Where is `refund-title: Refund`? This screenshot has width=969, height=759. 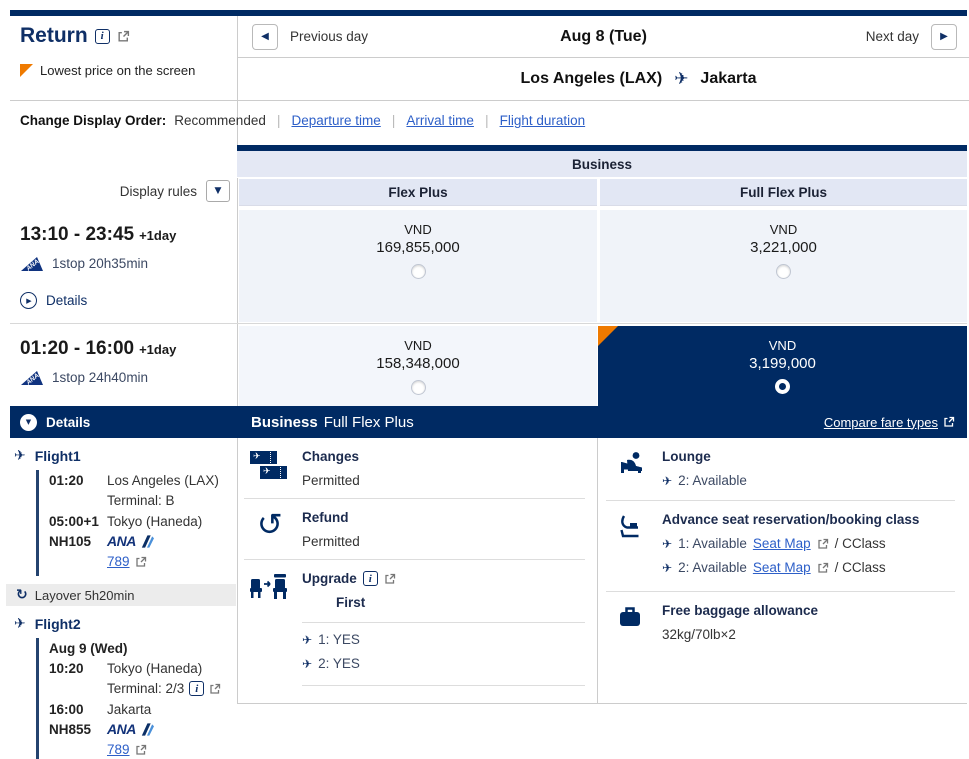
refund-title: Refund is located at coordinates (325, 517).